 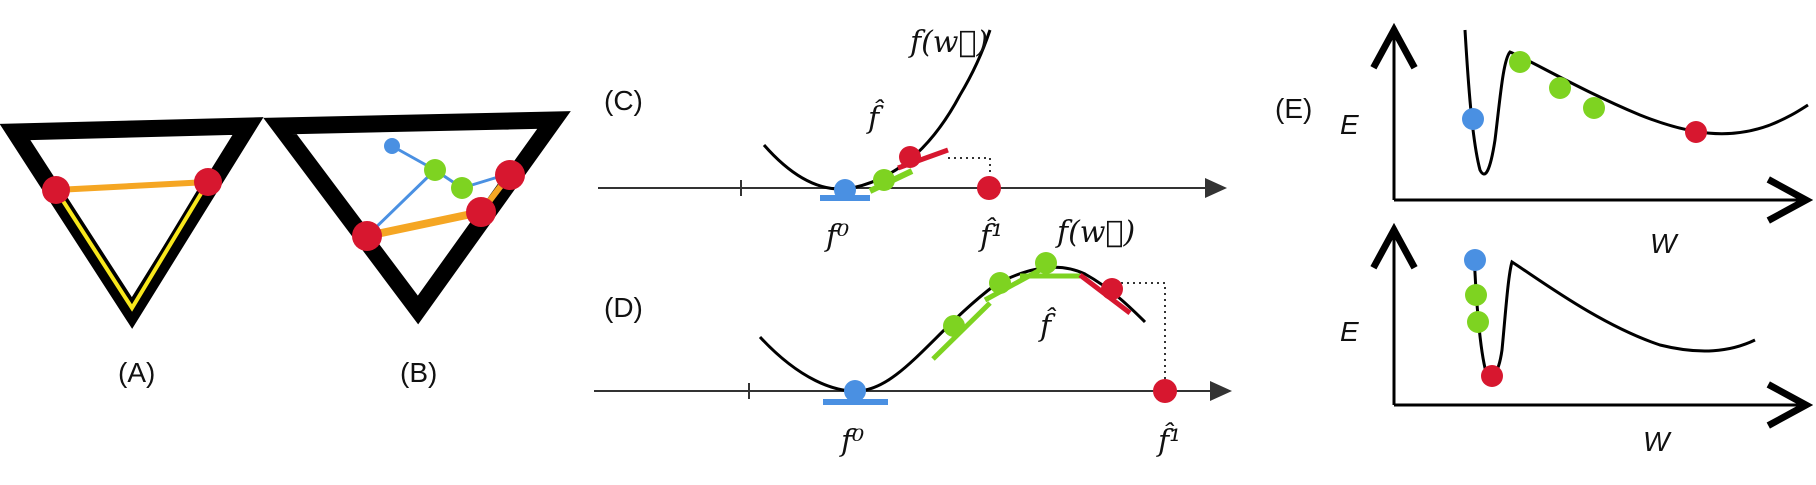 What do you see at coordinates (418, 372) in the screenshot?
I see `panel-b-label: (B)` at bounding box center [418, 372].